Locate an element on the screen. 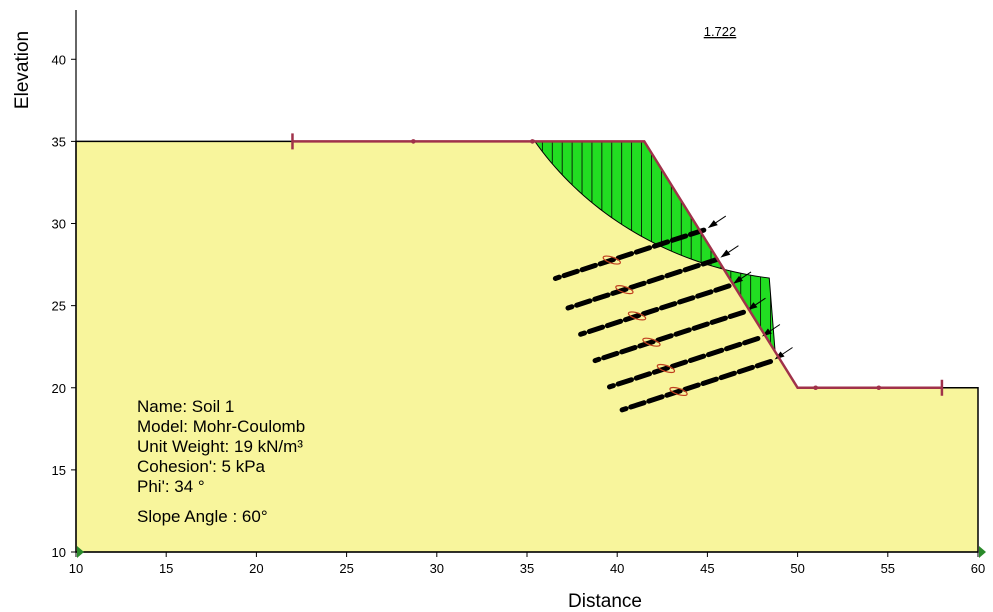 This screenshot has height=612, width=993. x-tick-label: 30 is located at coordinates (437, 568).